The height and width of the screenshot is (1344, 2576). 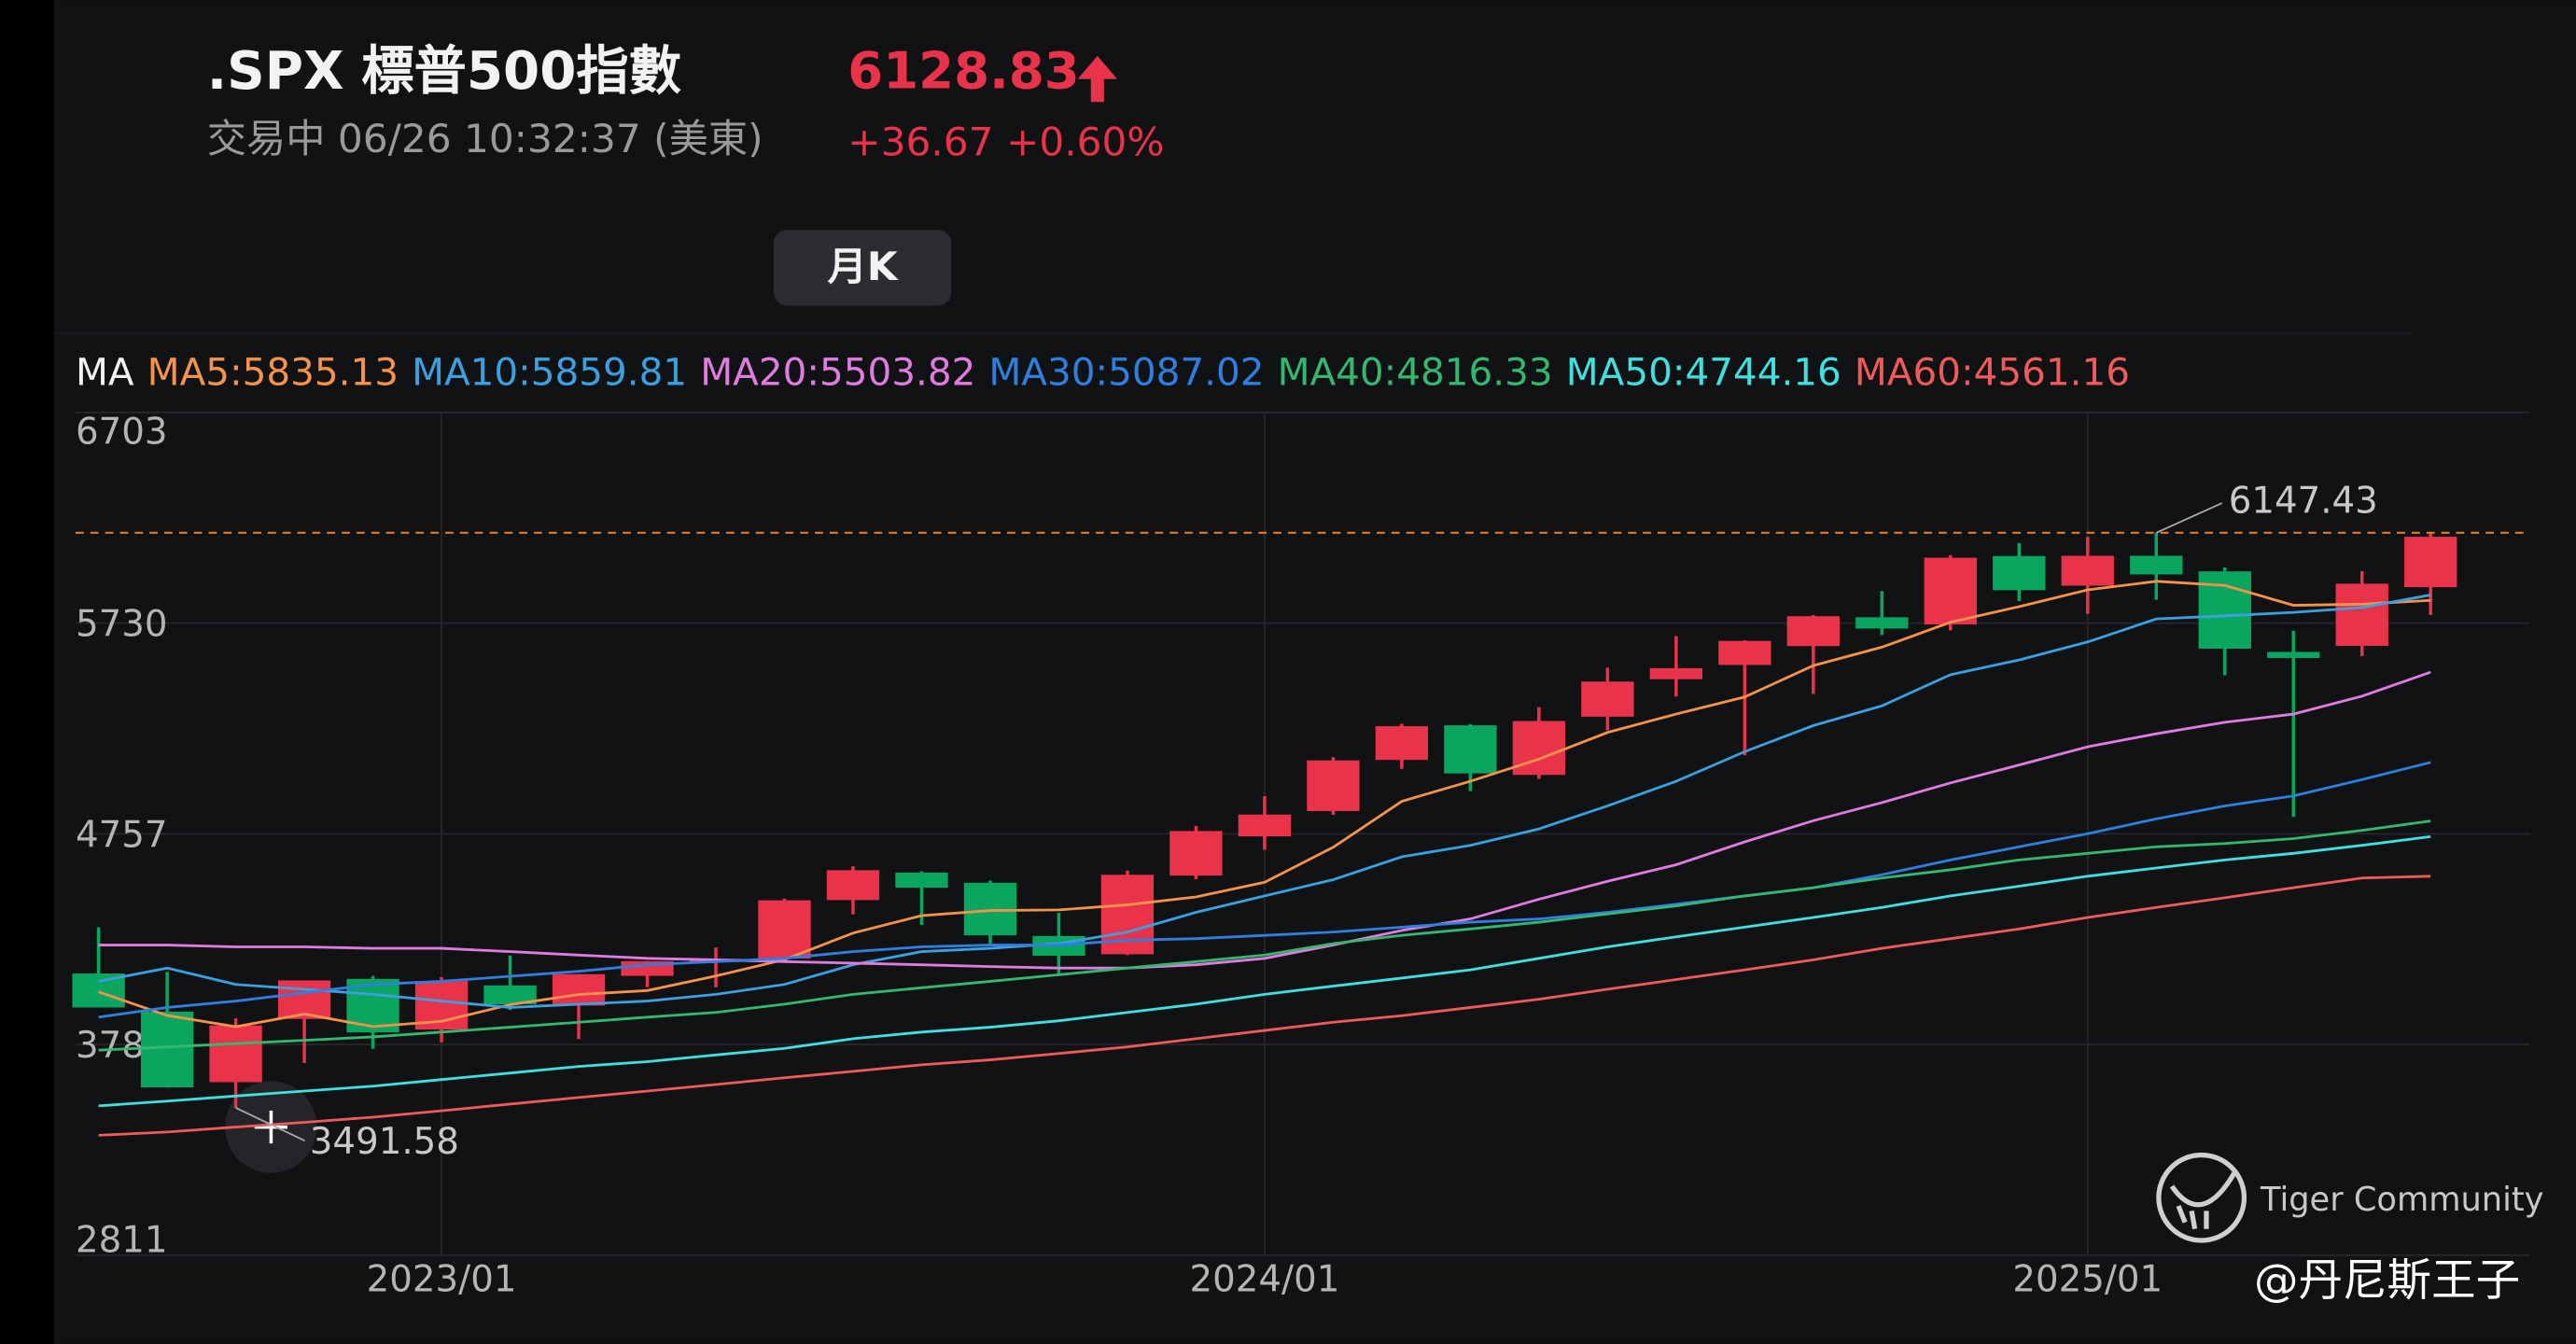 What do you see at coordinates (521, 71) in the screenshot?
I see `index-name: 標普500指數` at bounding box center [521, 71].